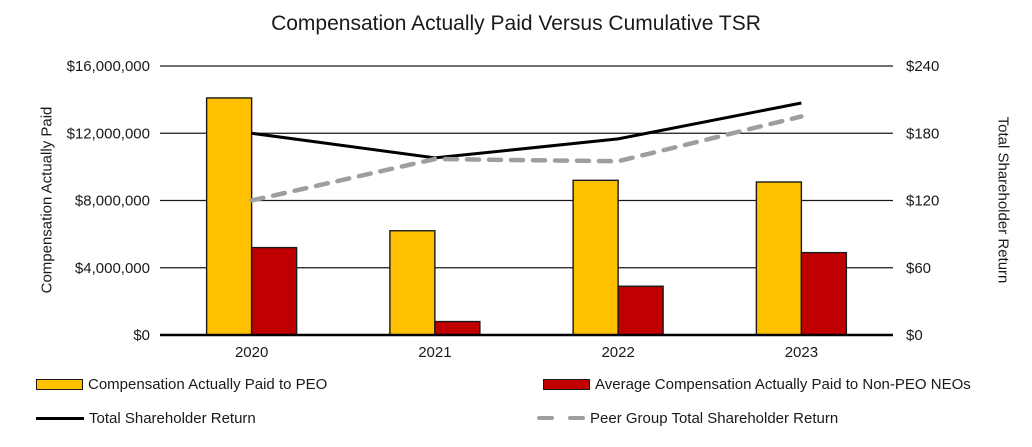 The height and width of the screenshot is (447, 1032). Describe the element at coordinates (922, 201) in the screenshot. I see `right-axis-tick-label: $120` at that location.